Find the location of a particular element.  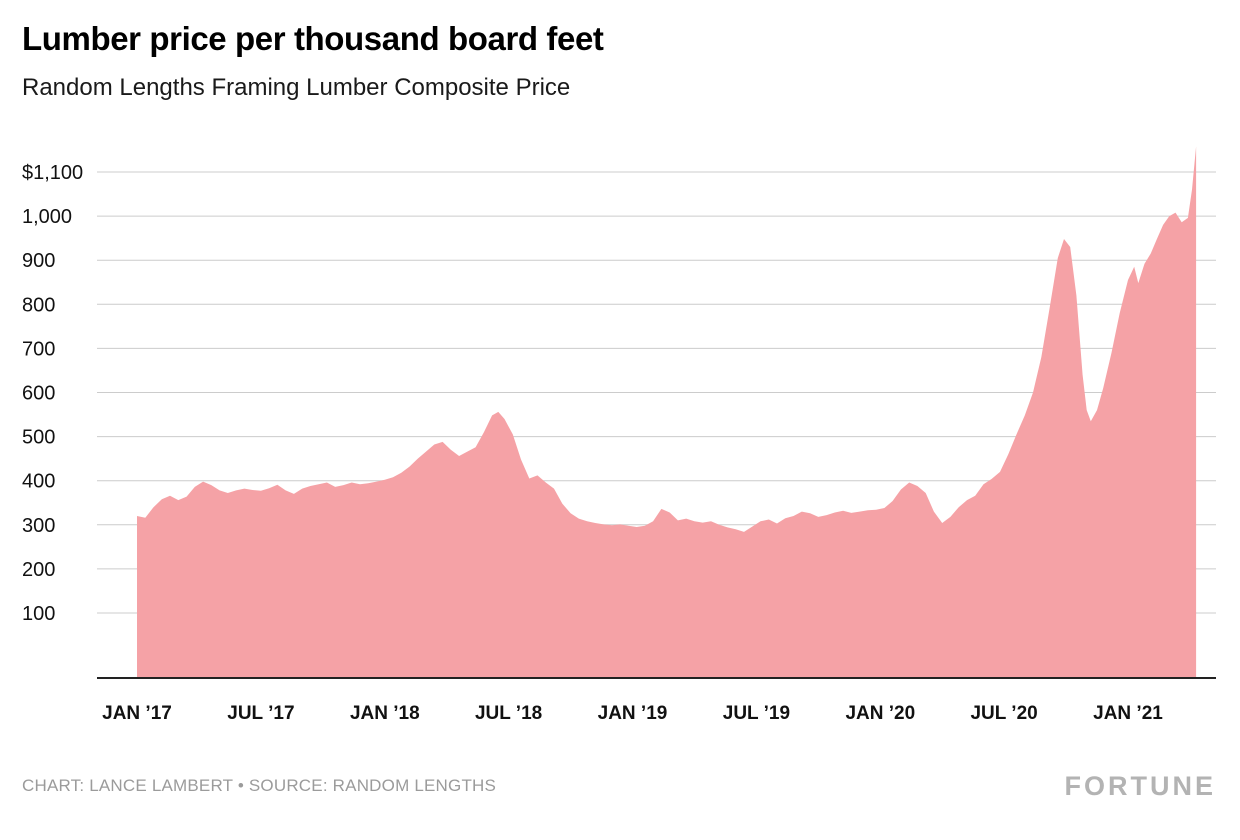

y-tick-label: 200 is located at coordinates (38, 570).